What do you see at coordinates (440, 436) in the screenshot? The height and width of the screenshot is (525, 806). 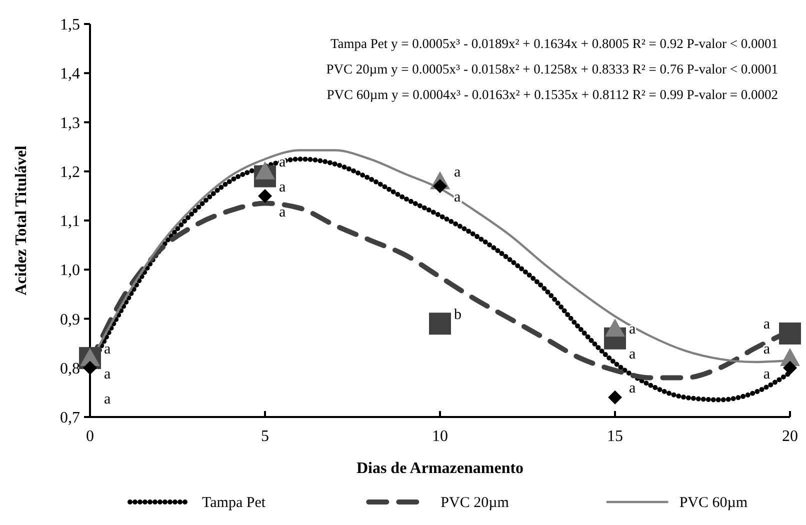 I see `x-tick-label: 10` at bounding box center [440, 436].